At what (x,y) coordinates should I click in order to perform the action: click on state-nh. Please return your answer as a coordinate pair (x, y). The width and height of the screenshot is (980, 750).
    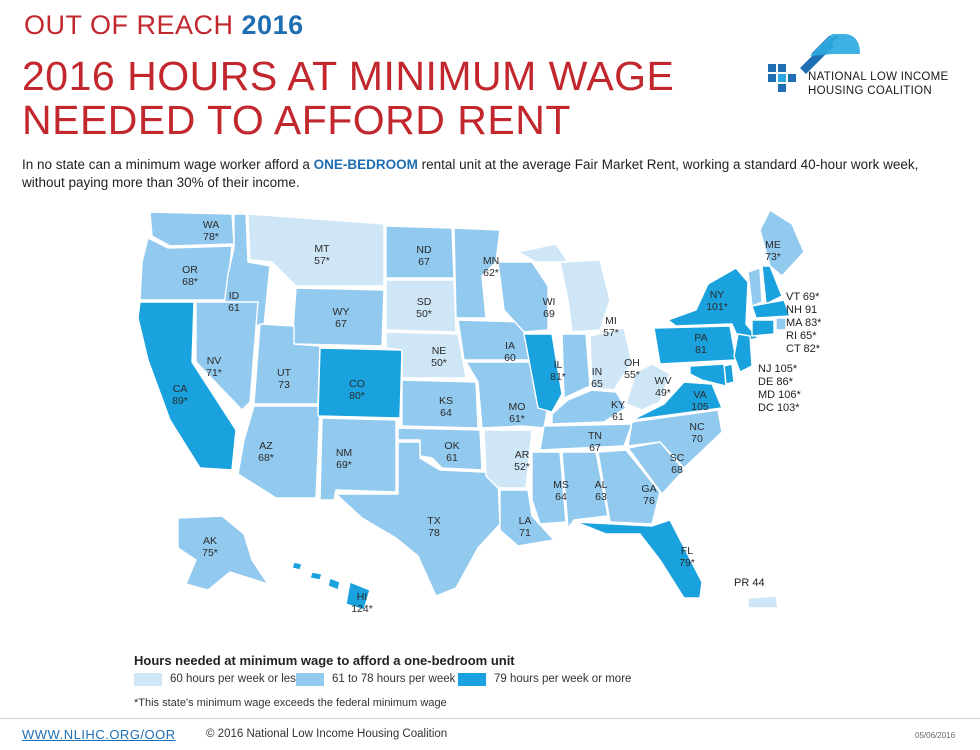
    Looking at the image, I should click on (772, 285).